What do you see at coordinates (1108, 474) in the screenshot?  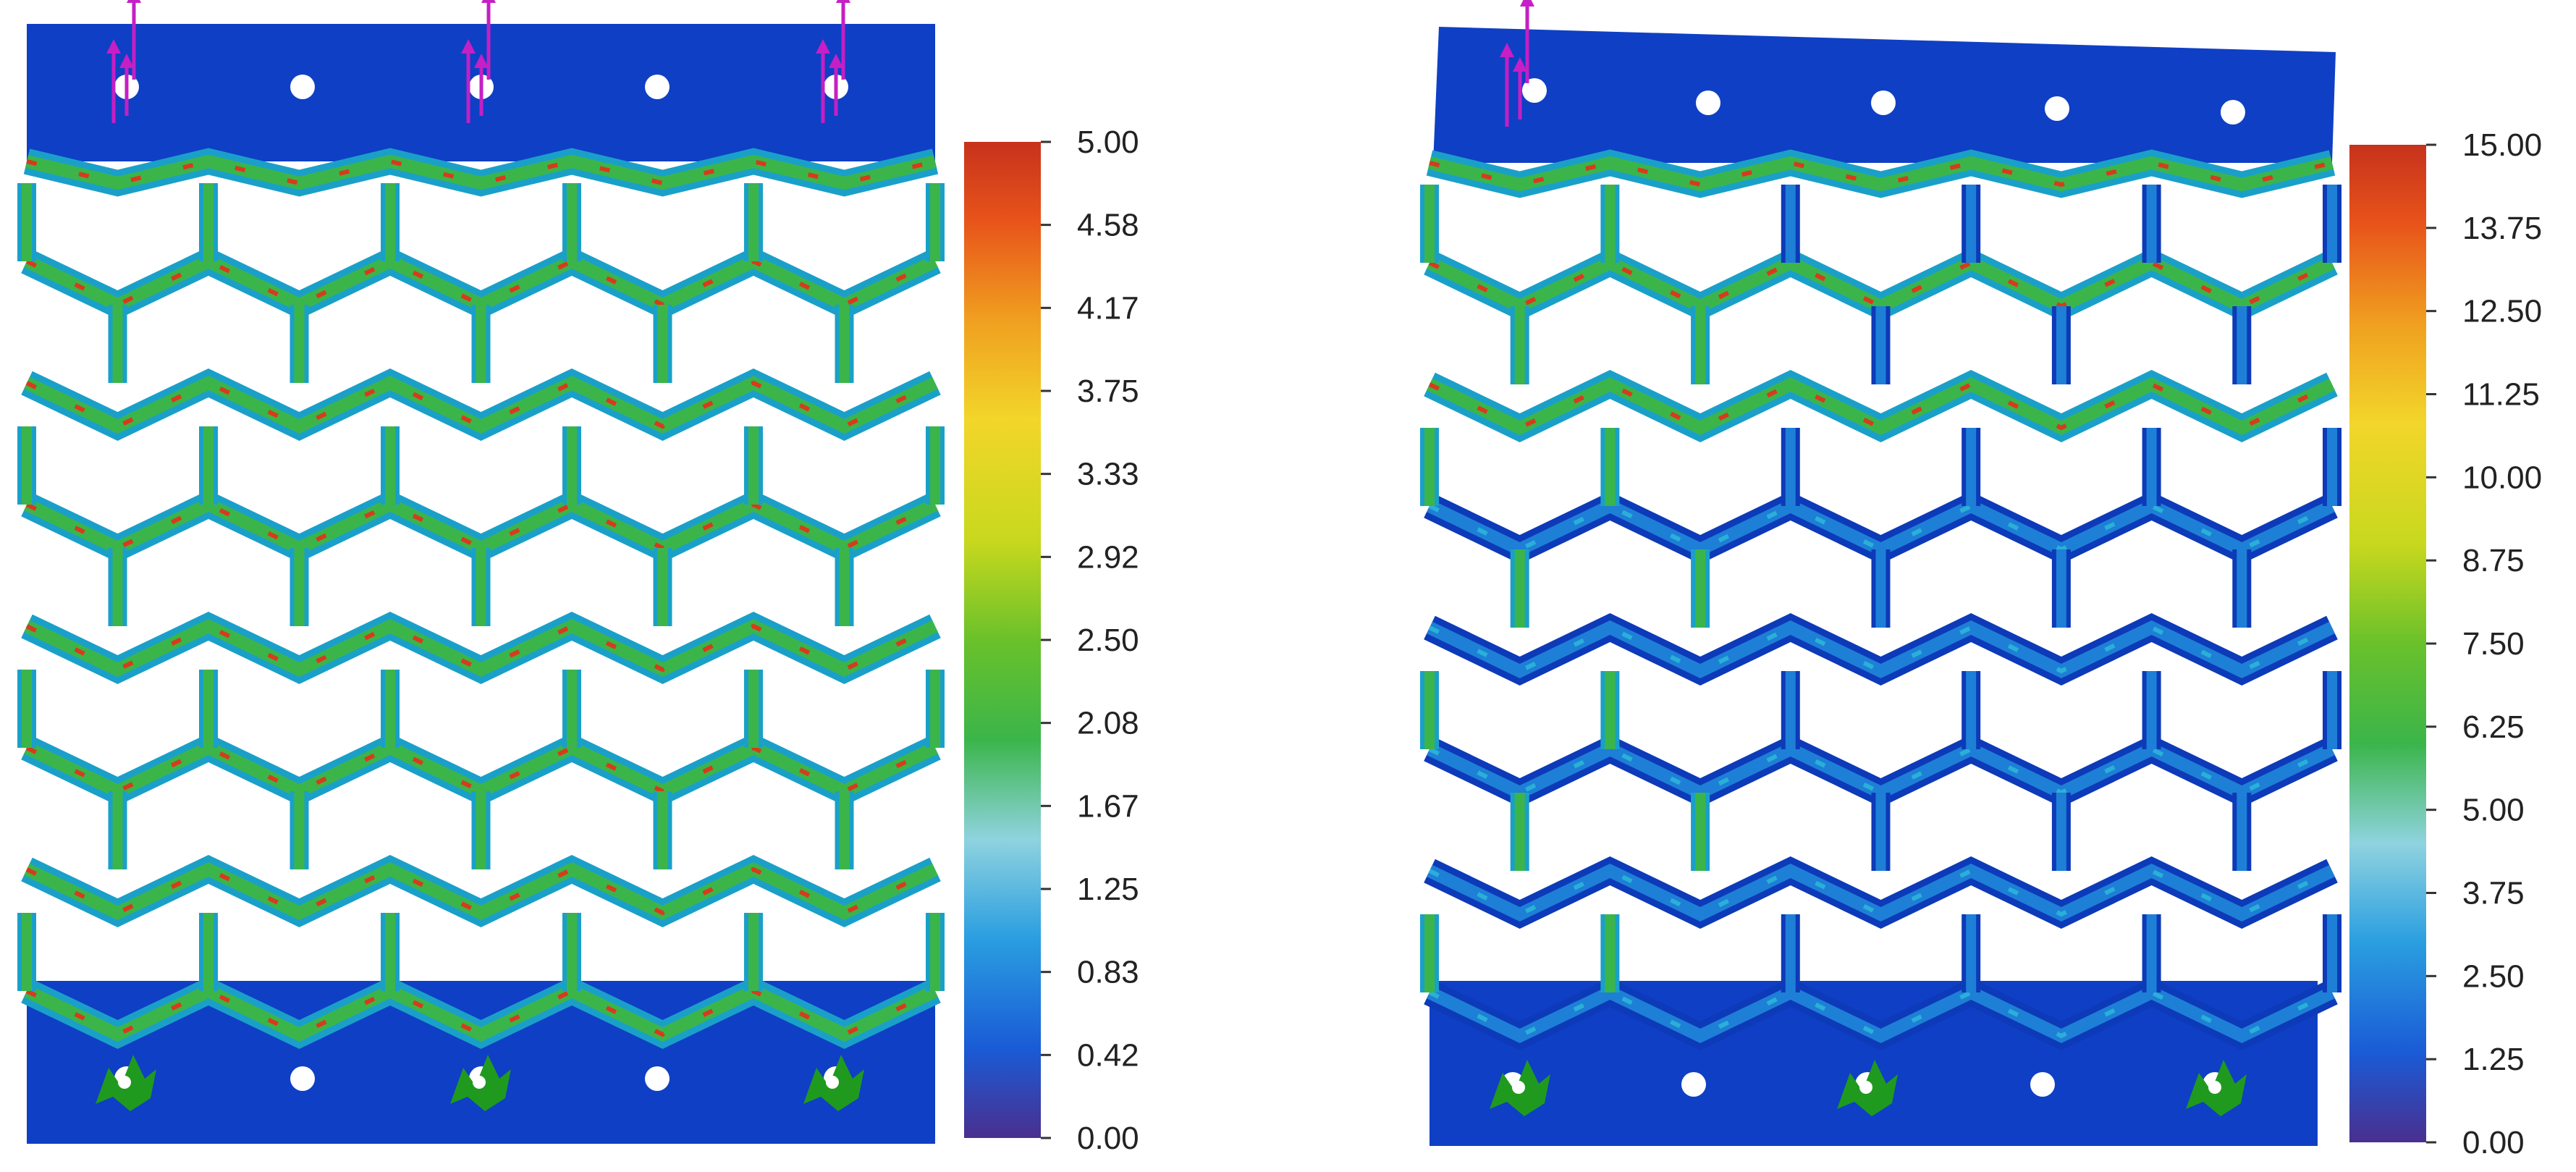 I see `colorbar-tick-label: 3.33` at bounding box center [1108, 474].